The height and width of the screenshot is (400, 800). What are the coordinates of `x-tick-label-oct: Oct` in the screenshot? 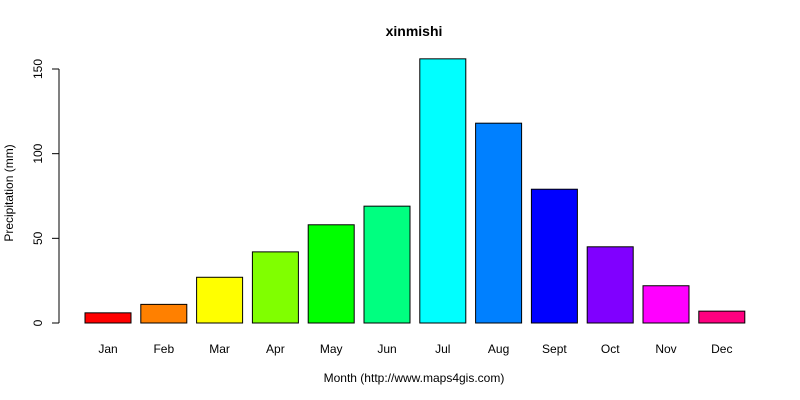 It's located at (610, 349).